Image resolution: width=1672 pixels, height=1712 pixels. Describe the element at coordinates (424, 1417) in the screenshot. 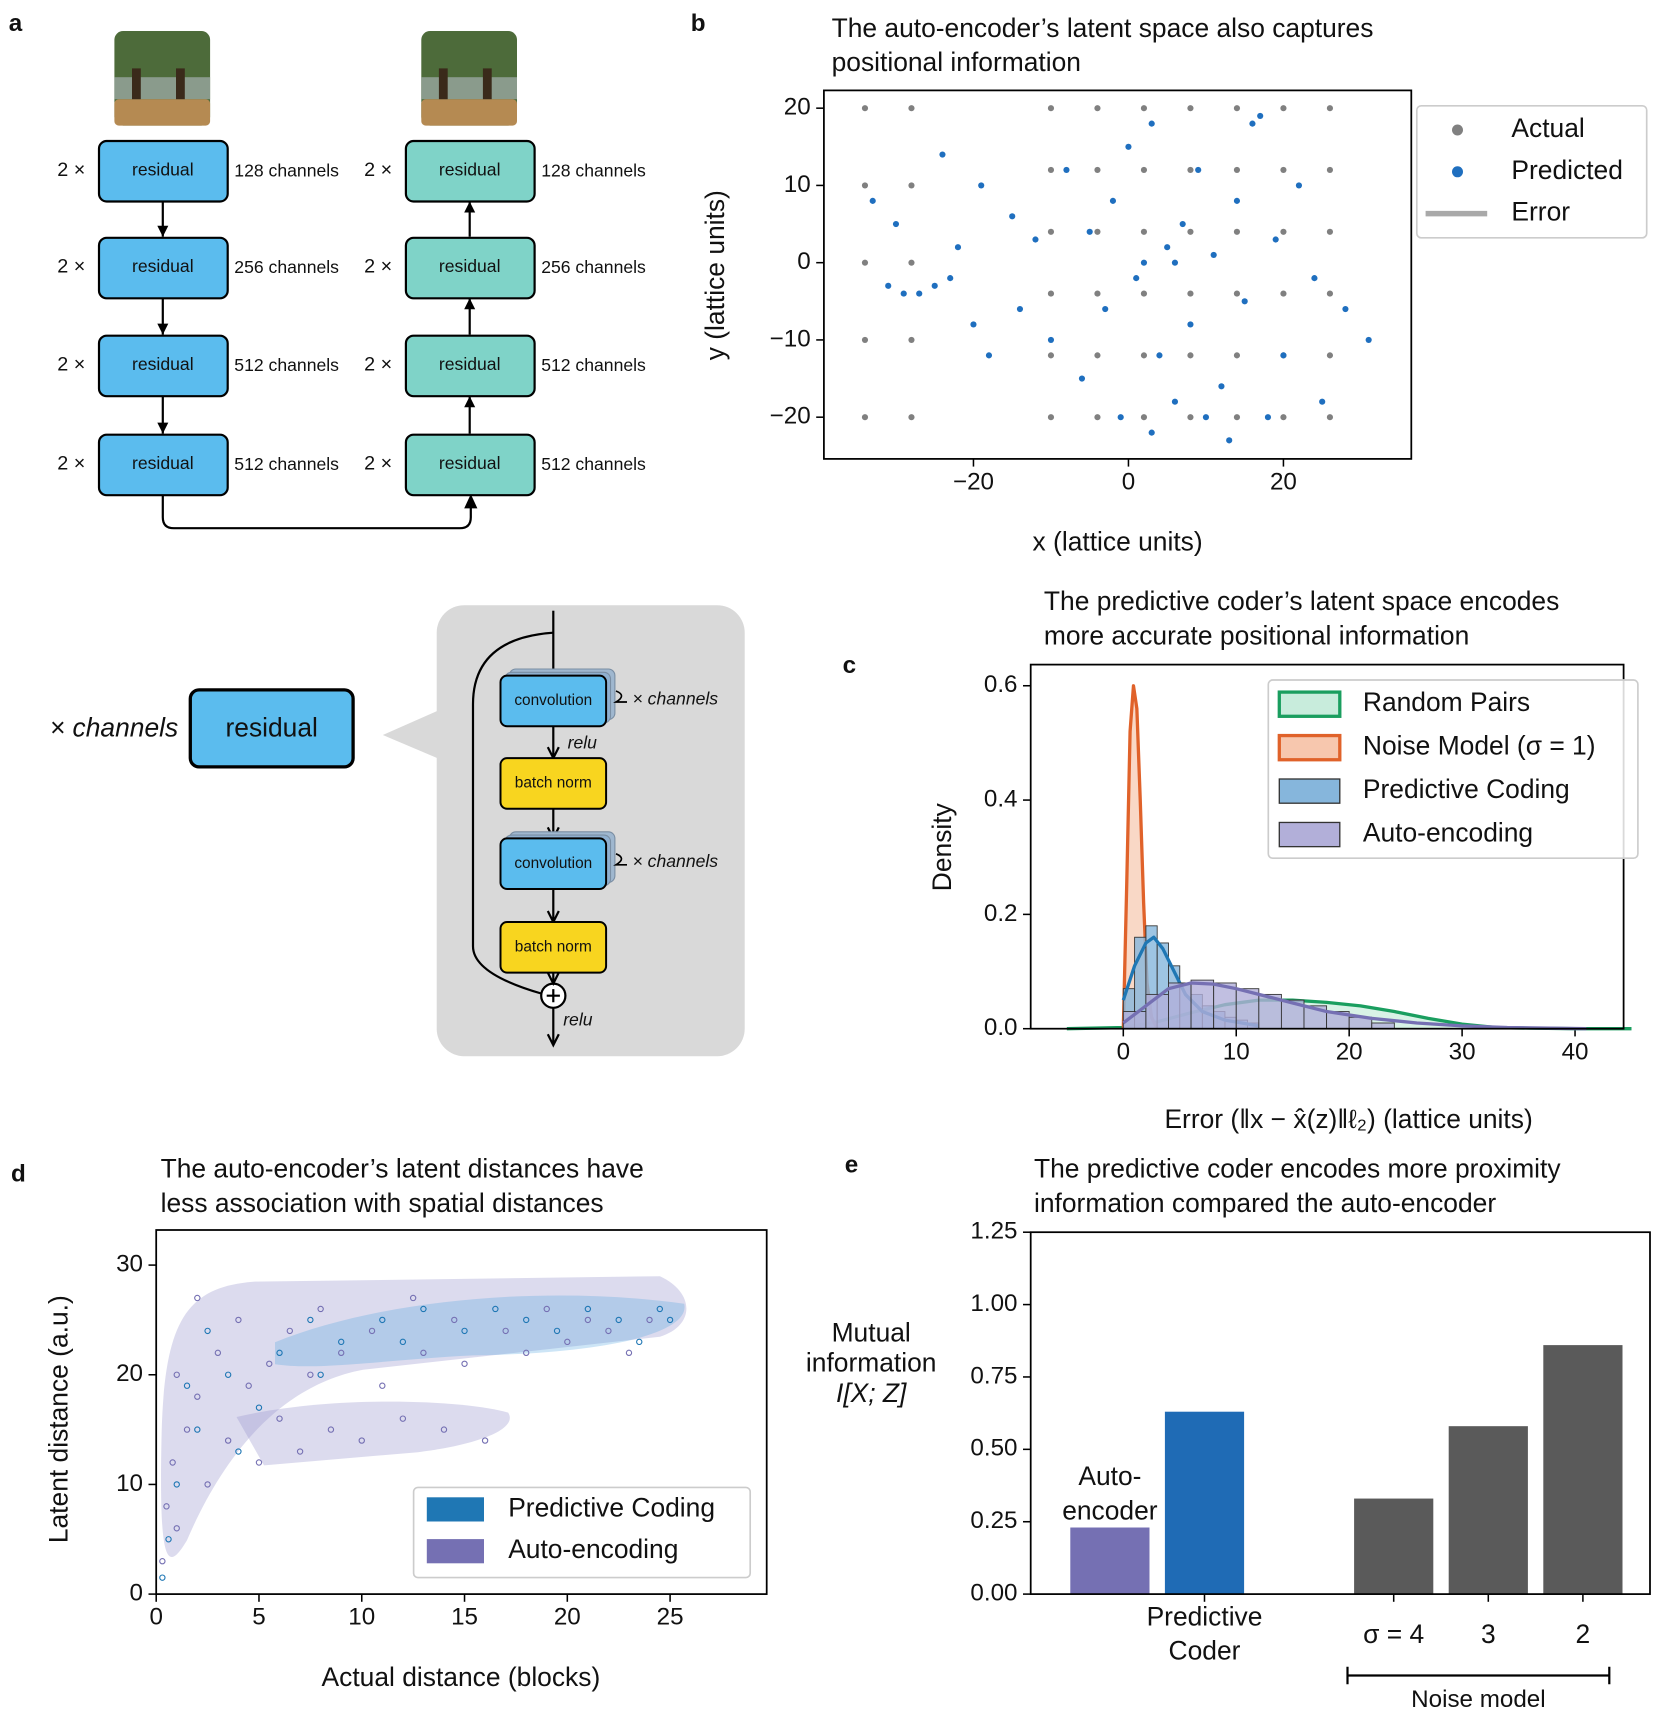

I see `density-contours` at that location.